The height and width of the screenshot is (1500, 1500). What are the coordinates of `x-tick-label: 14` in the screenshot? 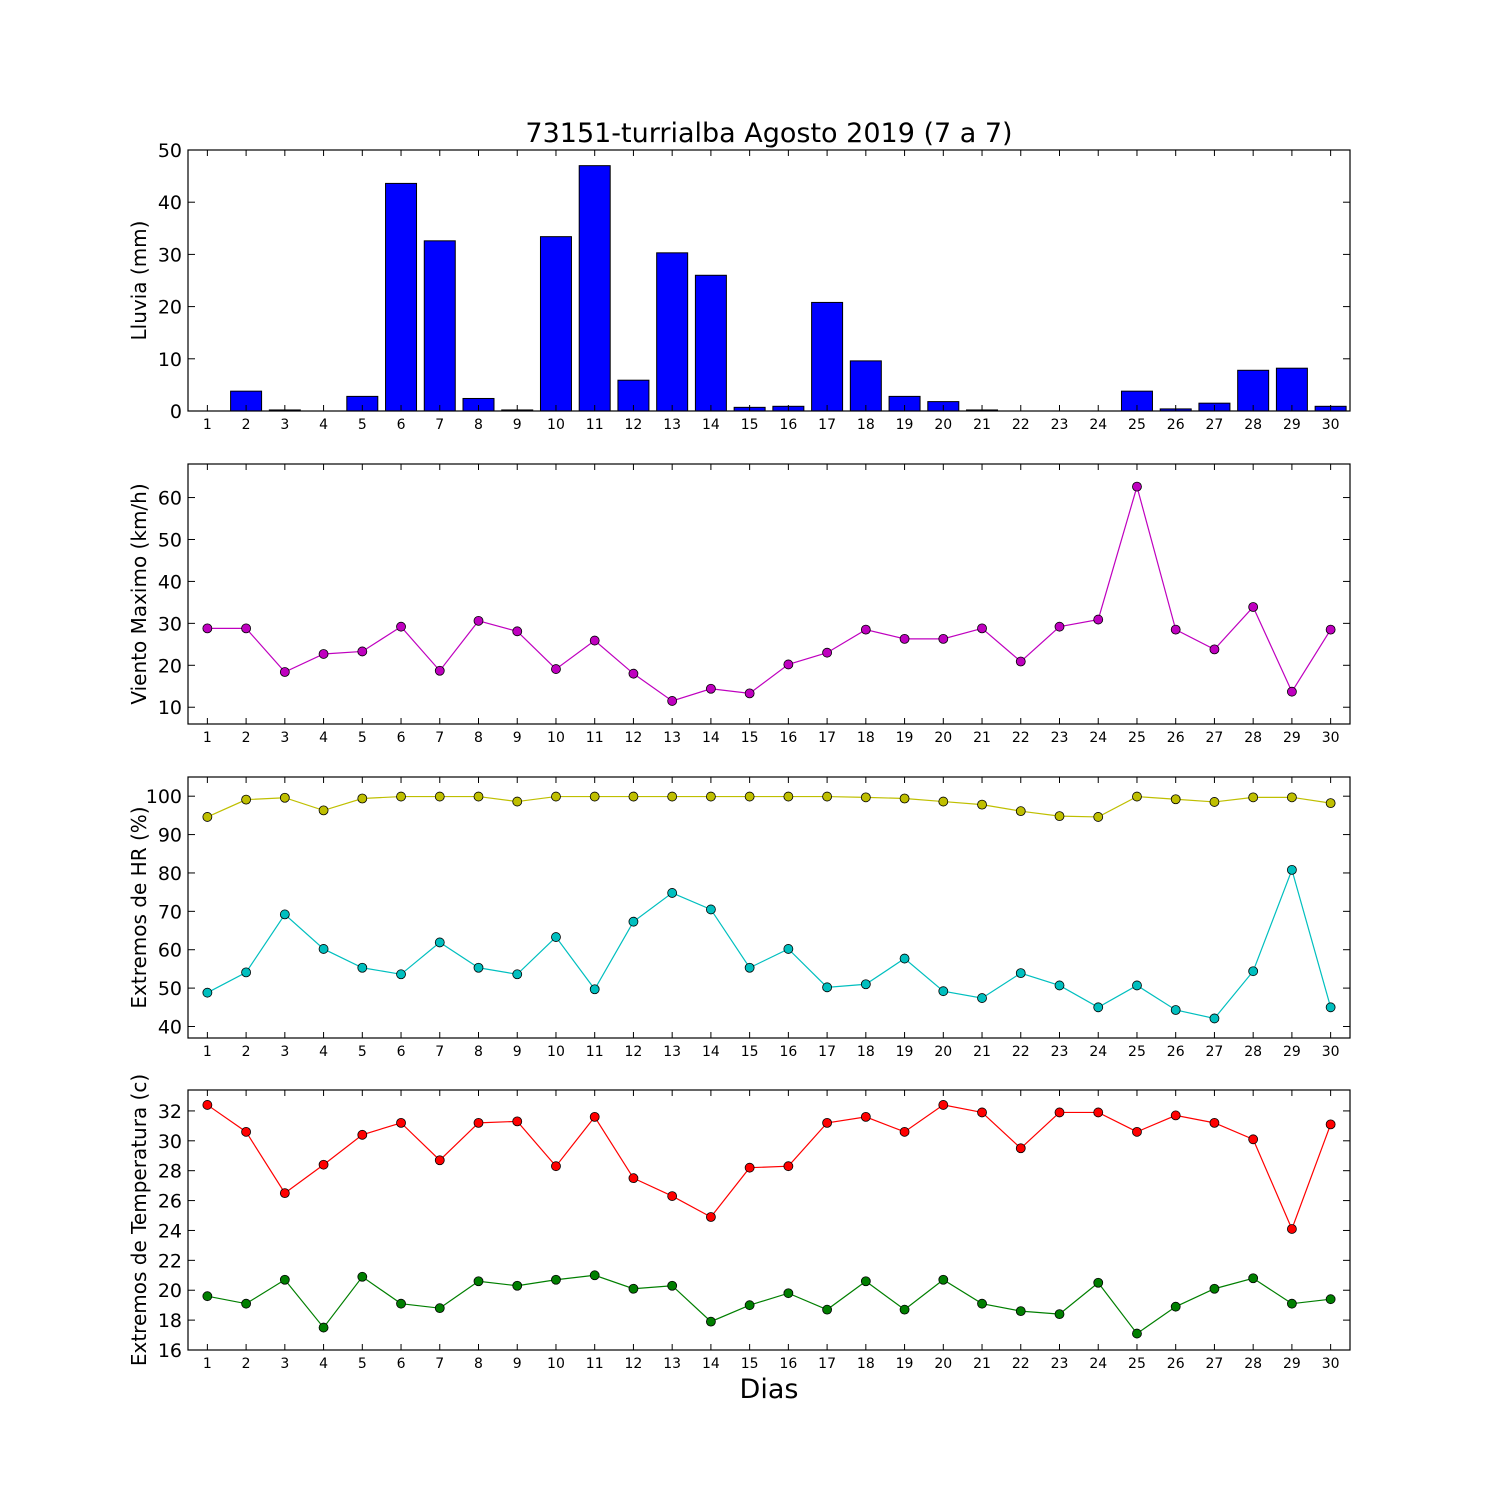 It's located at (711, 1052).